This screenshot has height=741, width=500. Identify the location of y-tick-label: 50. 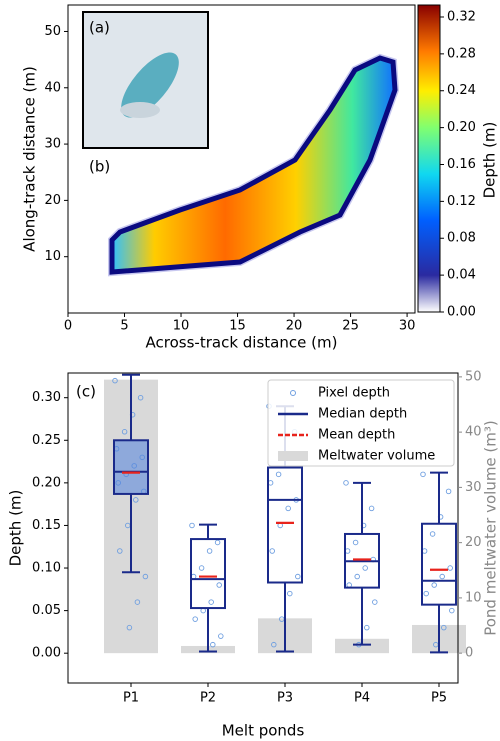
(52, 31).